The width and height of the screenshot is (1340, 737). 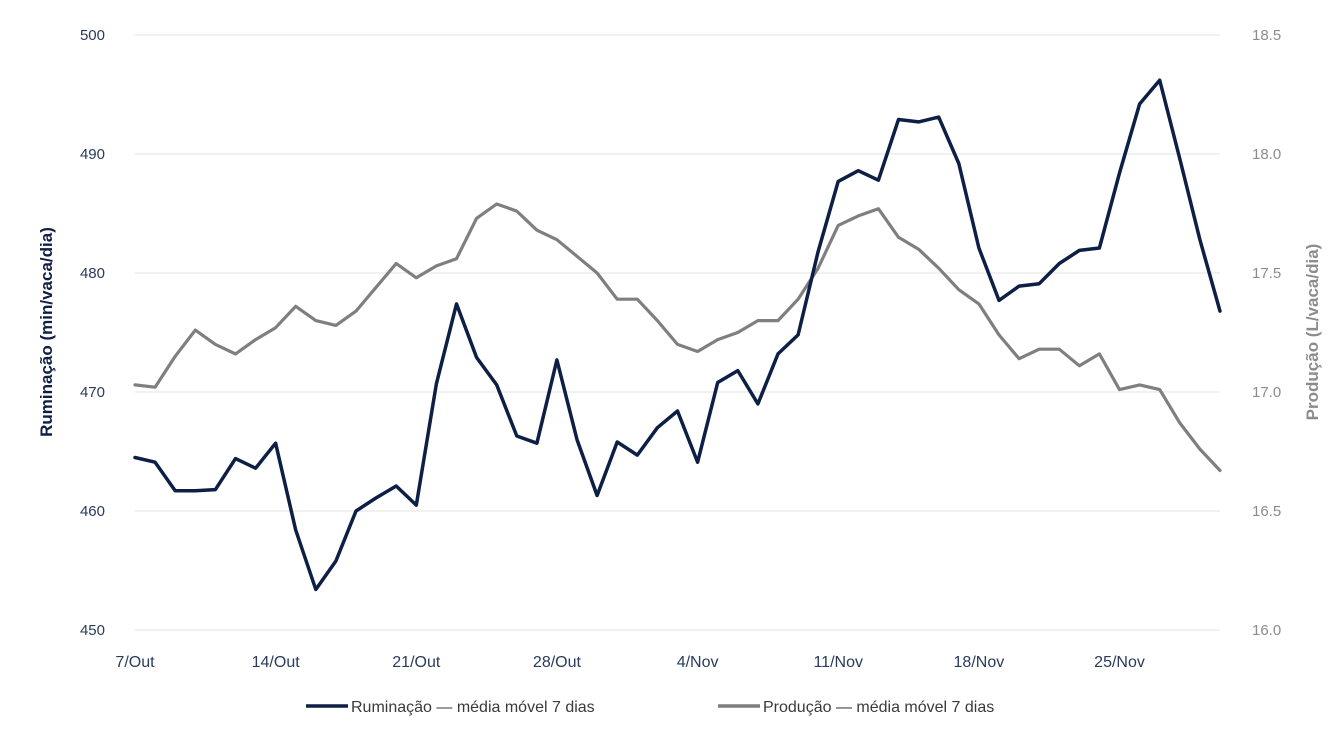 I want to click on right-tick-label: 17.0, so click(x=1266, y=392).